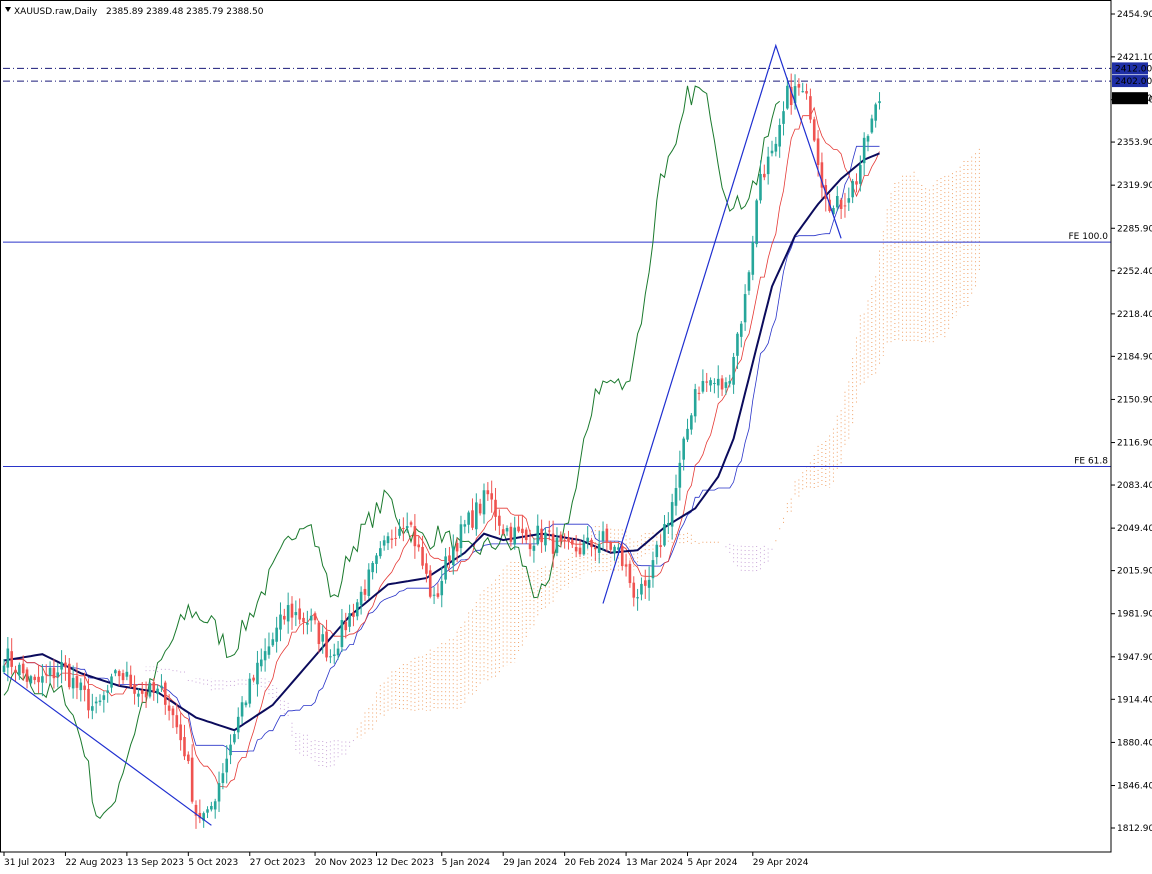  What do you see at coordinates (1134, 400) in the screenshot?
I see `price-tick-label: 2150.90` at bounding box center [1134, 400].